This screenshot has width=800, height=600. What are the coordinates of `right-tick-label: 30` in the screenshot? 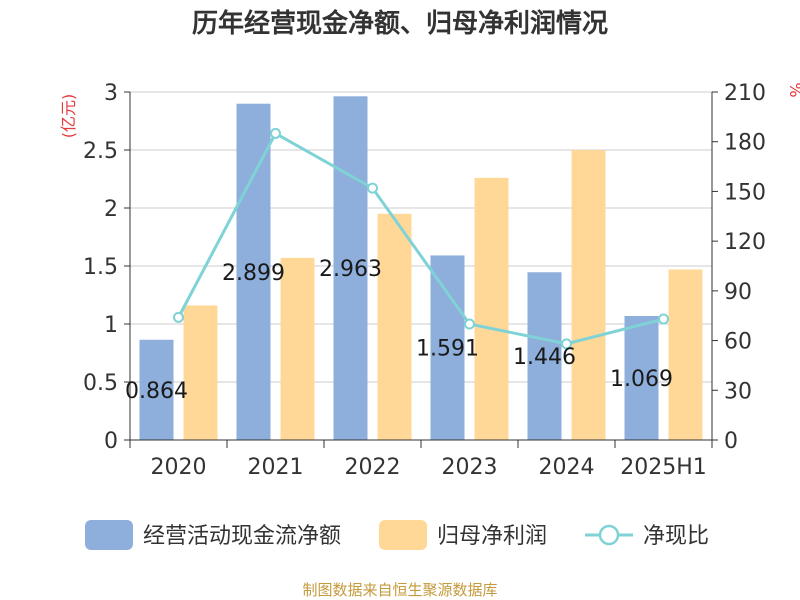 It's located at (738, 391).